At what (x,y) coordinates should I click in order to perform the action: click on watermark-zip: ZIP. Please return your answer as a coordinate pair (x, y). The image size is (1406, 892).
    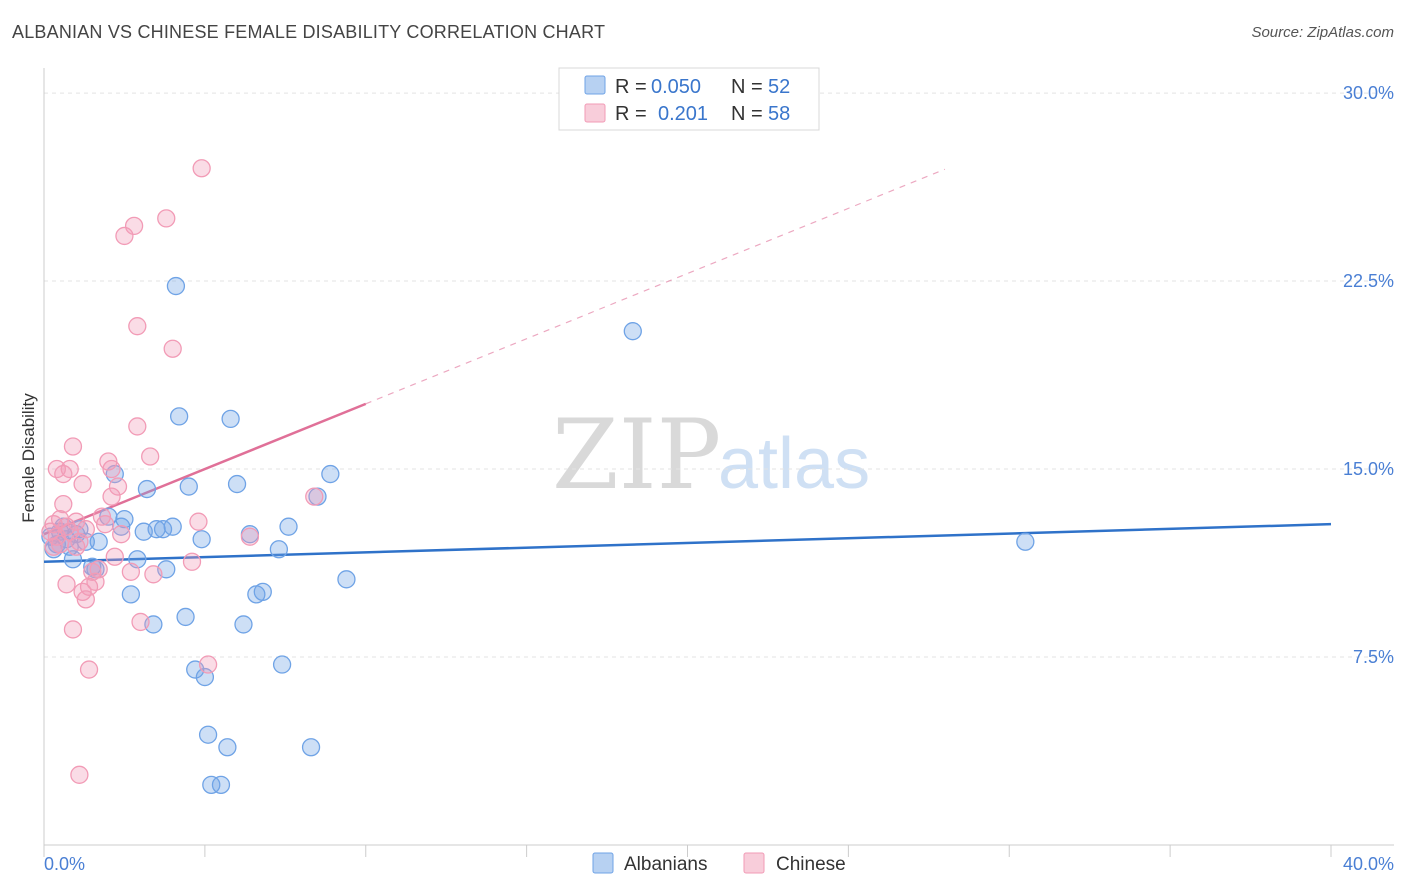
    Looking at the image, I should click on (636, 455).